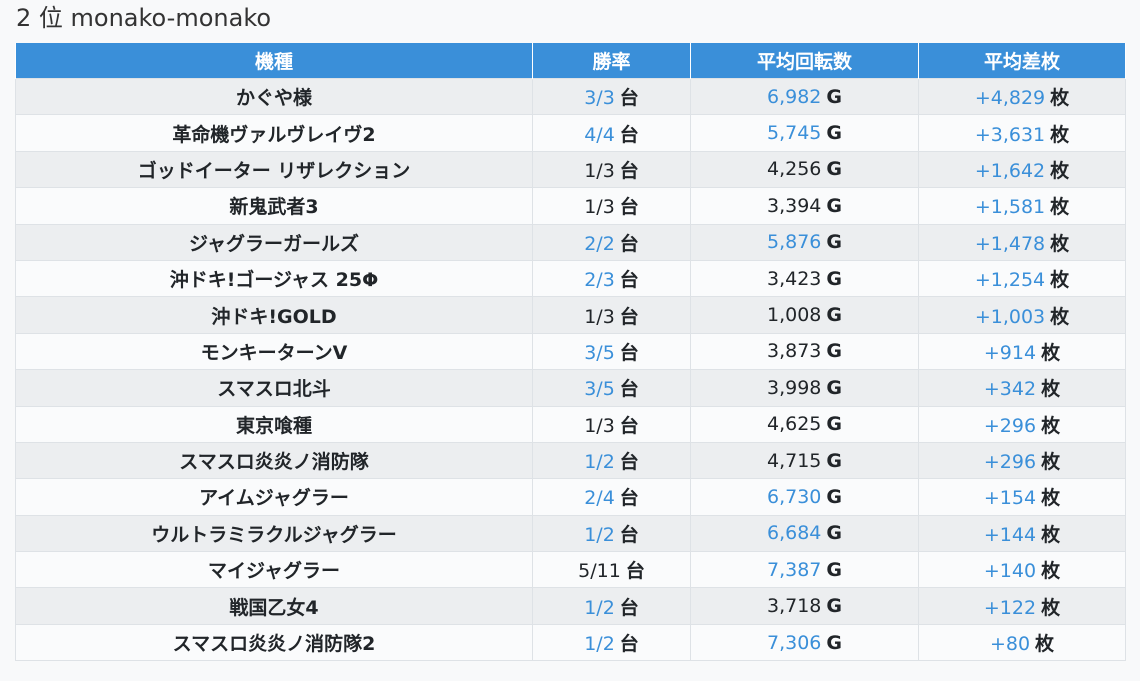 The image size is (1140, 681). I want to click on avg-spins-value: 4,625, so click(794, 424).